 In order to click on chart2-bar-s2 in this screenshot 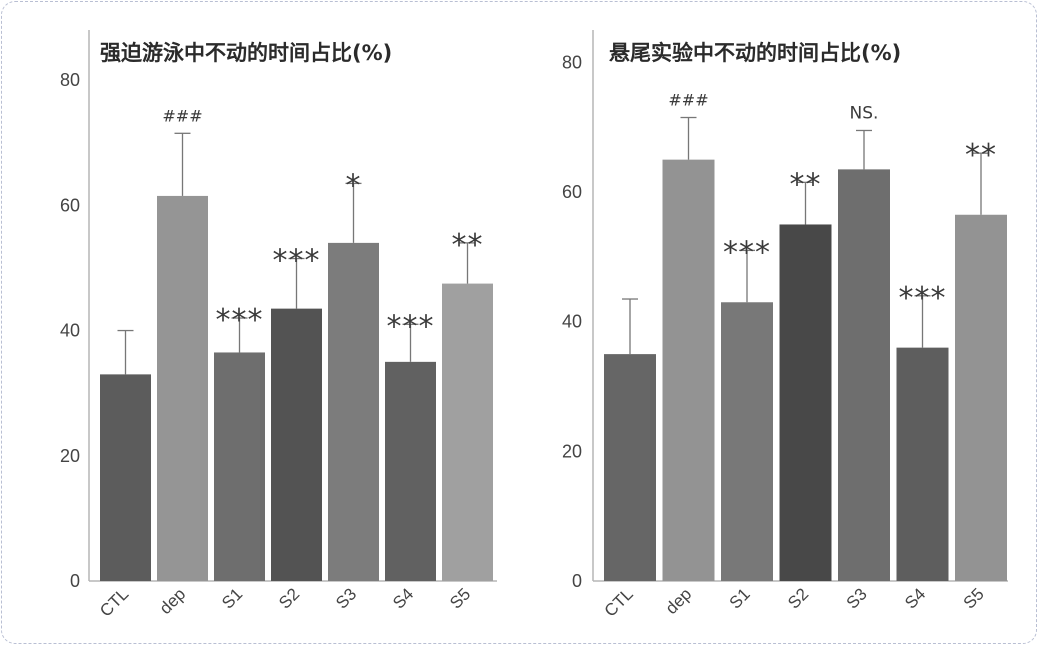, I will do `click(805, 402)`.